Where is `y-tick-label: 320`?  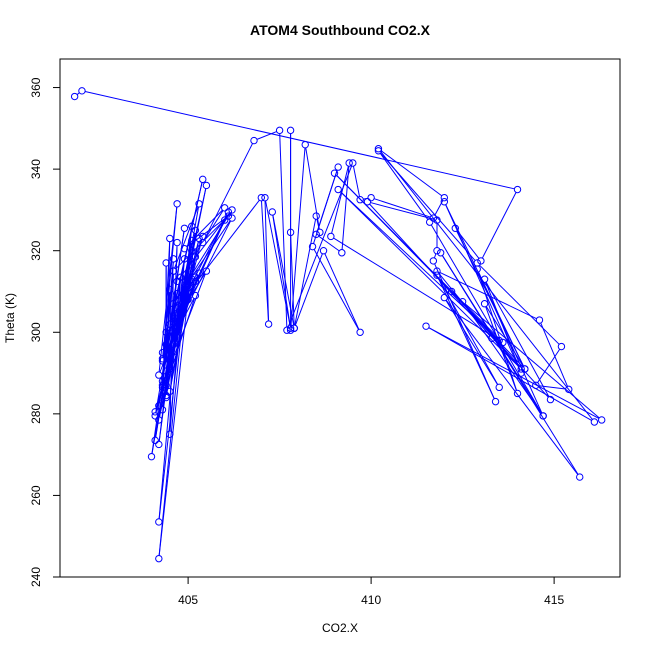
y-tick-label: 320 is located at coordinates (36, 250).